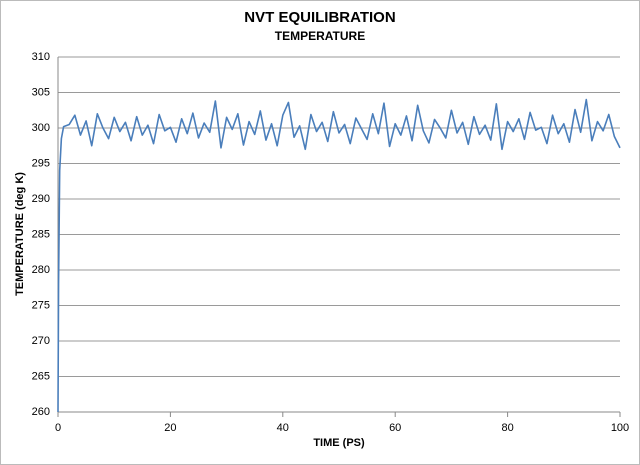  What do you see at coordinates (339, 443) in the screenshot?
I see `x-axis-label: TIME (PS)` at bounding box center [339, 443].